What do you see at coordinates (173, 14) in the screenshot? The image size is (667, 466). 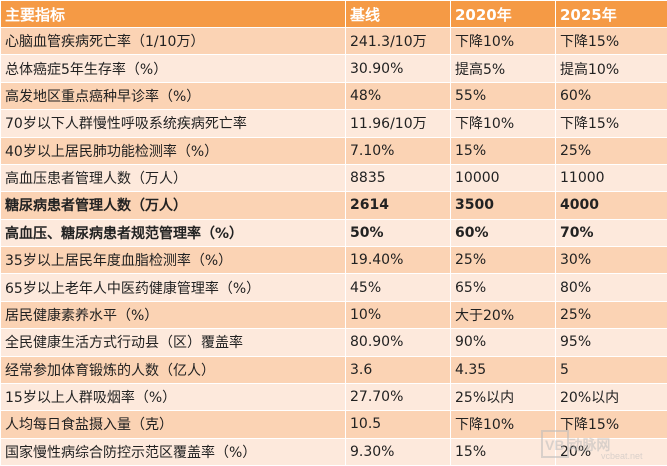 I see `header-indicator: 主要指标` at bounding box center [173, 14].